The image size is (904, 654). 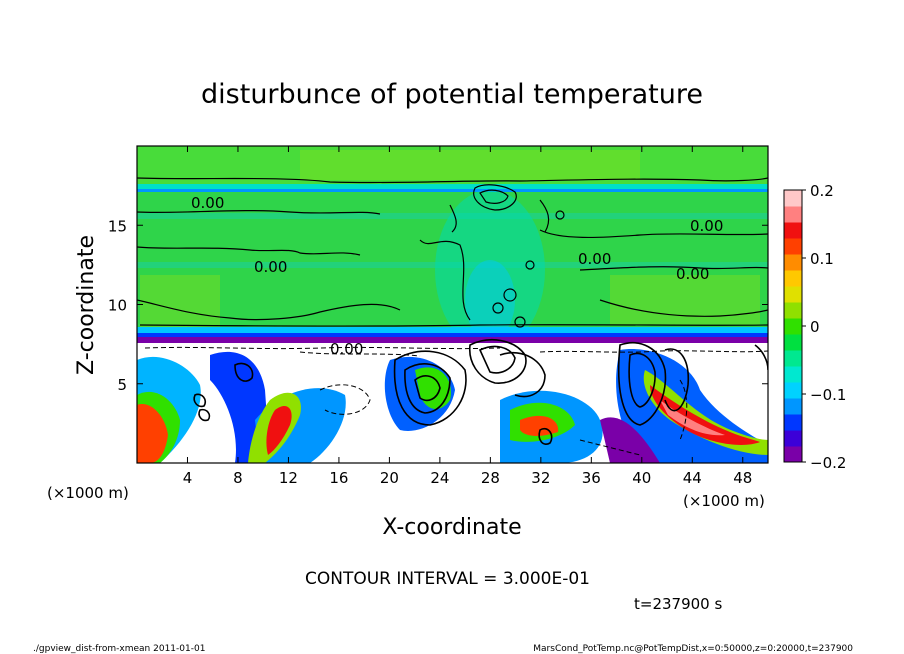 I want to click on contour-lines-dashed, so click(x=456, y=401).